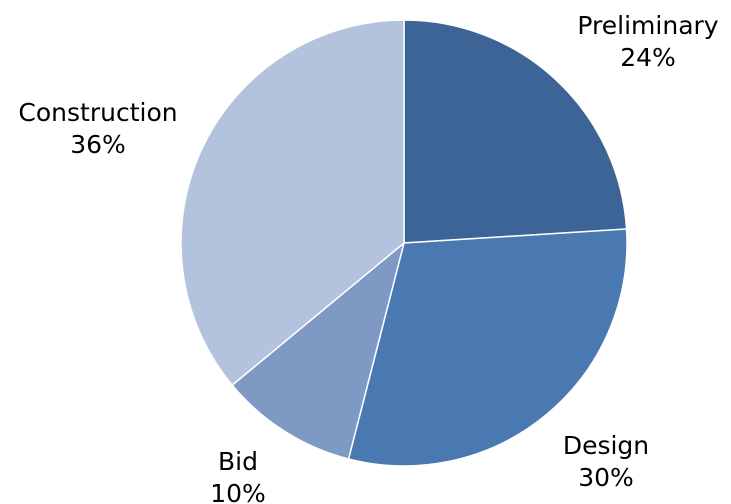 The height and width of the screenshot is (504, 731). What do you see at coordinates (238, 461) in the screenshot?
I see `pie-label-category: Bid` at bounding box center [238, 461].